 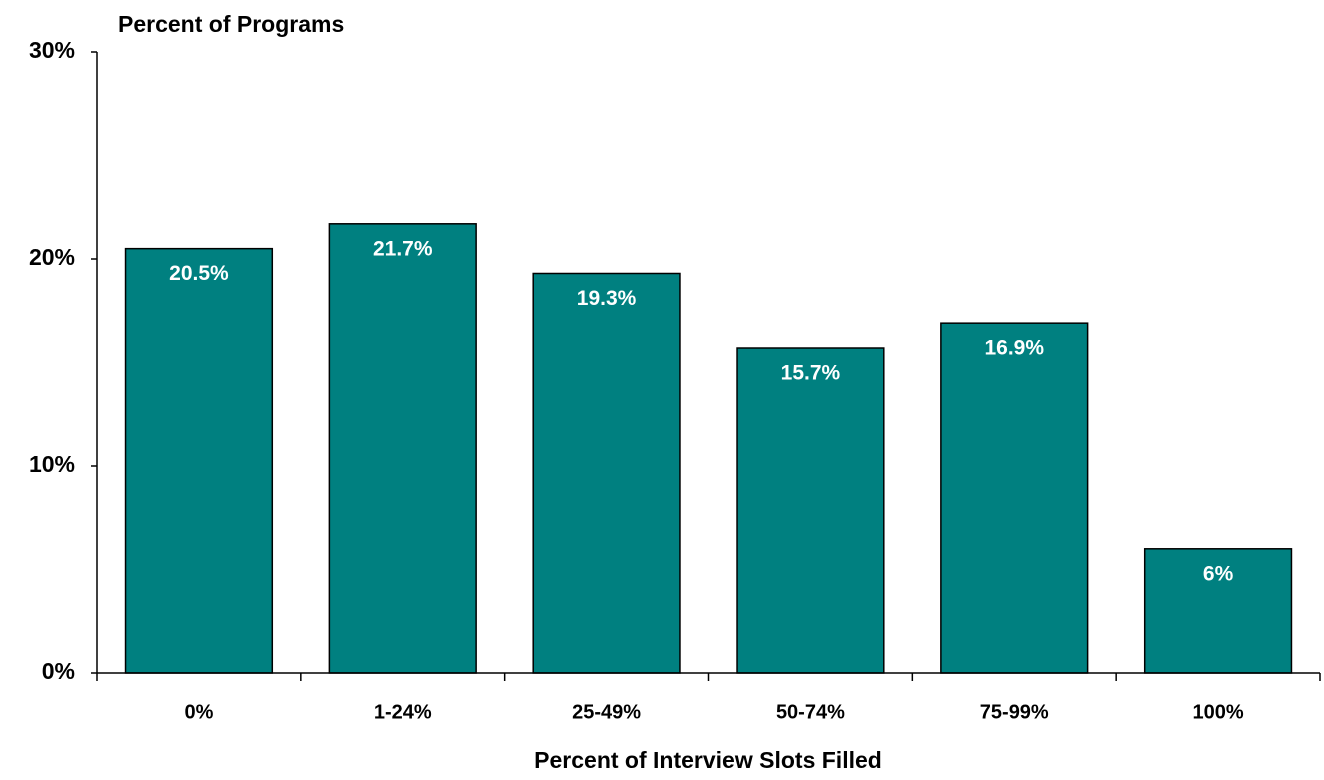 I want to click on data-label: 16.9%, so click(x=1014, y=348).